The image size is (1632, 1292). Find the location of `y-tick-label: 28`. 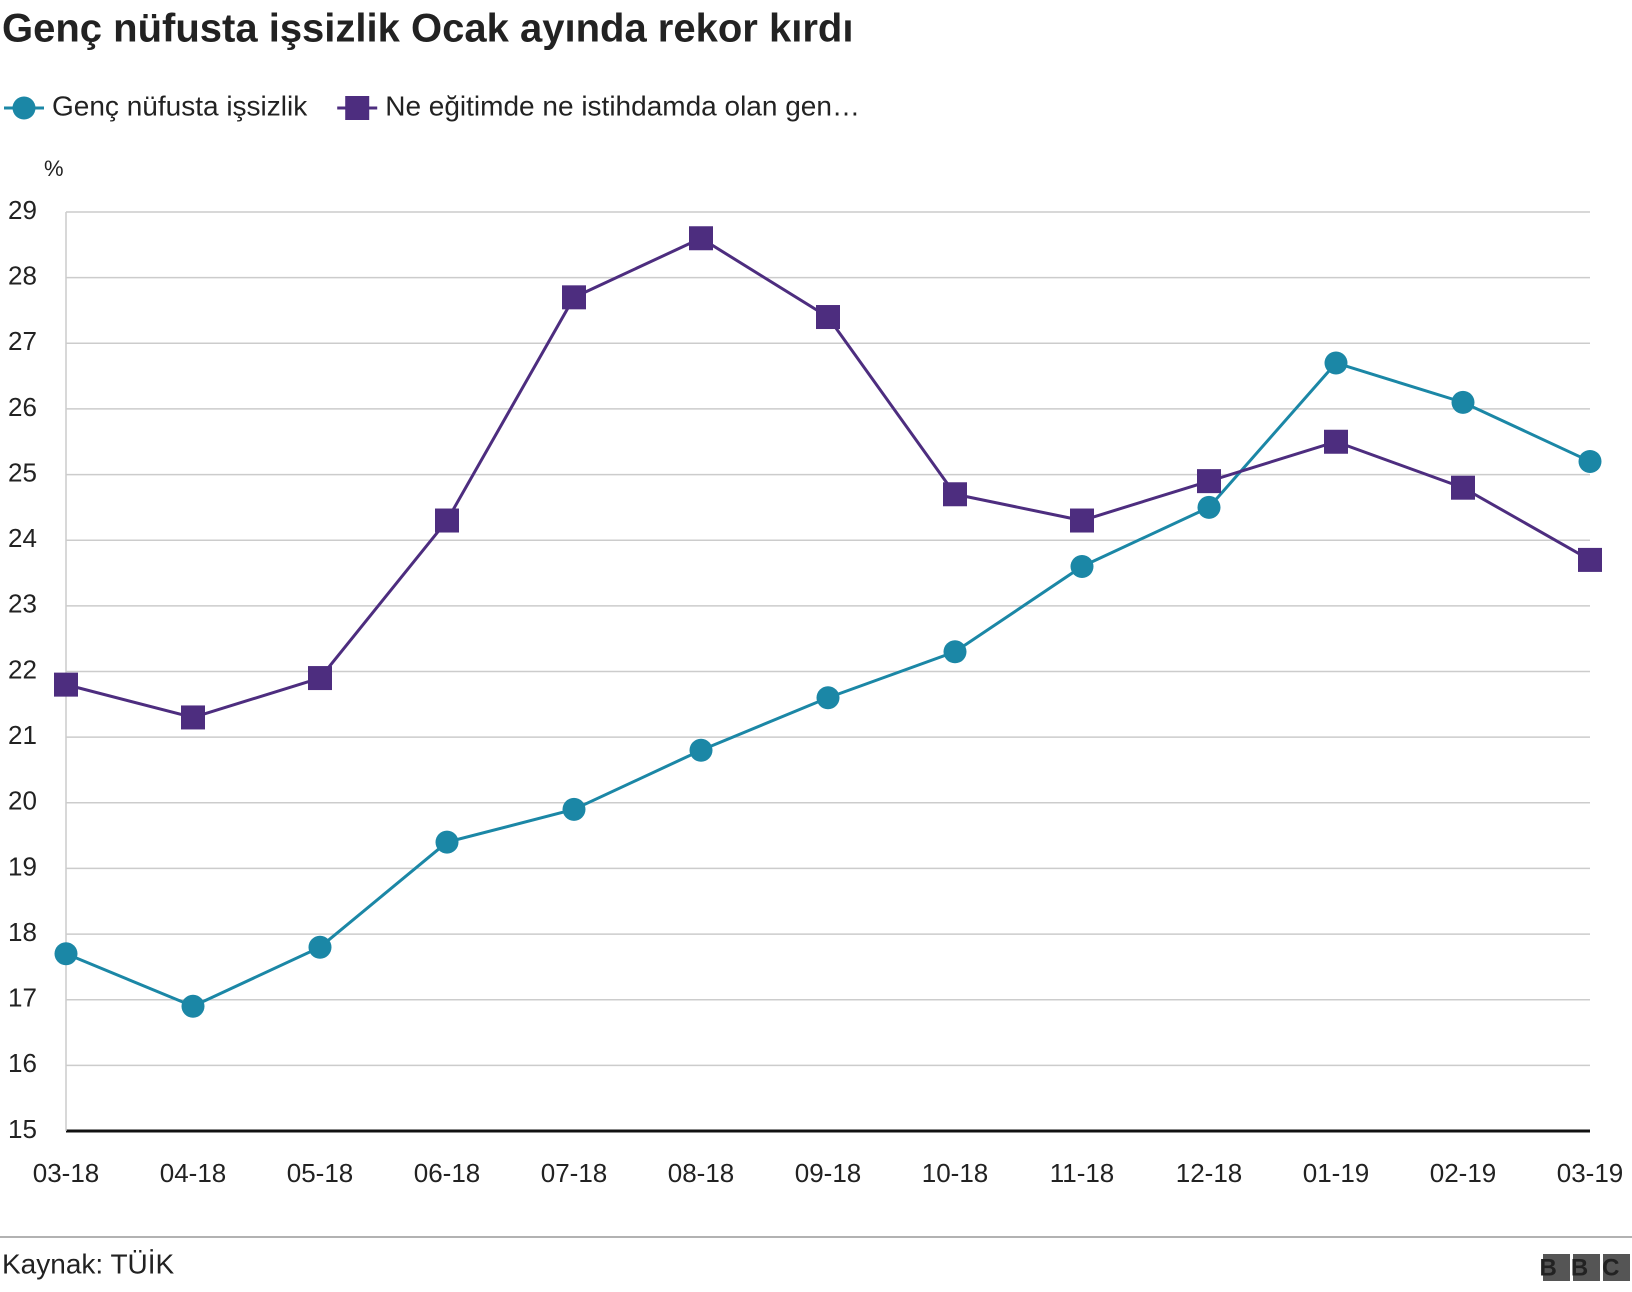

y-tick-label: 28 is located at coordinates (22, 276).